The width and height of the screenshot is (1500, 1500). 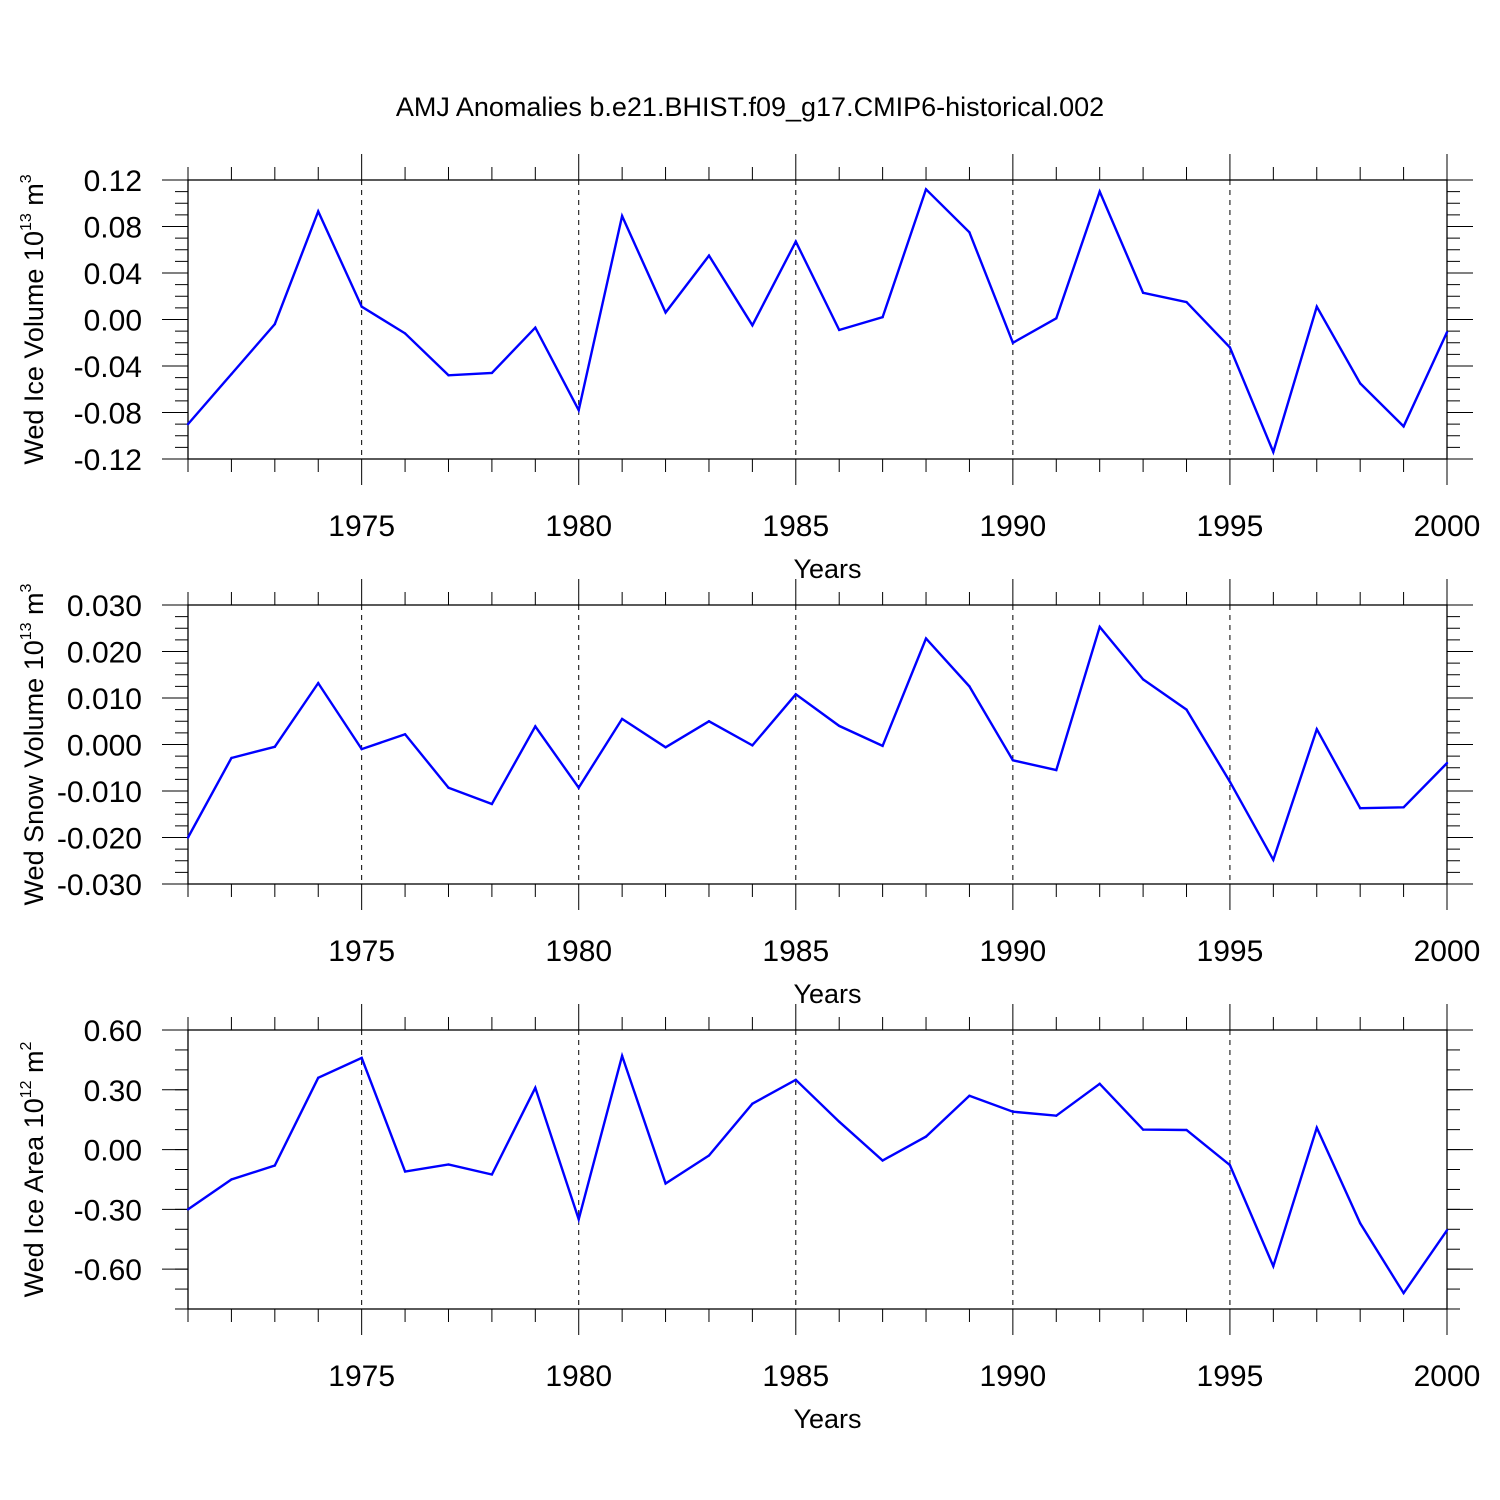 I want to click on y-tick-label: 0.04, so click(x=113, y=274).